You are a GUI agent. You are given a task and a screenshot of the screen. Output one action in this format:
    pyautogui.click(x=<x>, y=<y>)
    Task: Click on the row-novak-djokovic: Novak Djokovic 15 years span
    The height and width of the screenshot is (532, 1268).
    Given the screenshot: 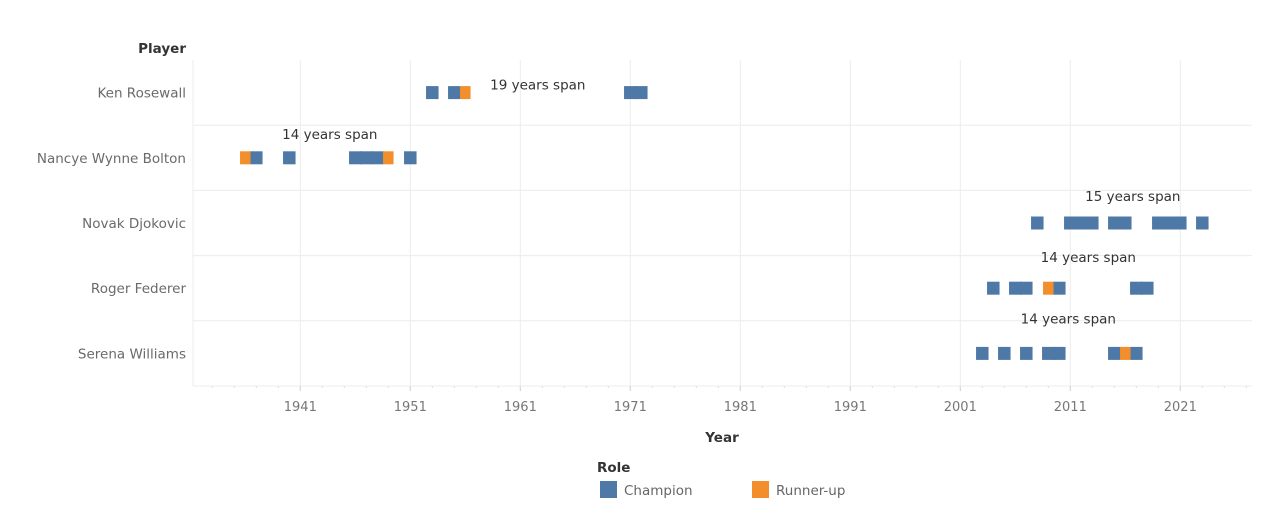 What is the action you would take?
    pyautogui.click(x=645, y=210)
    